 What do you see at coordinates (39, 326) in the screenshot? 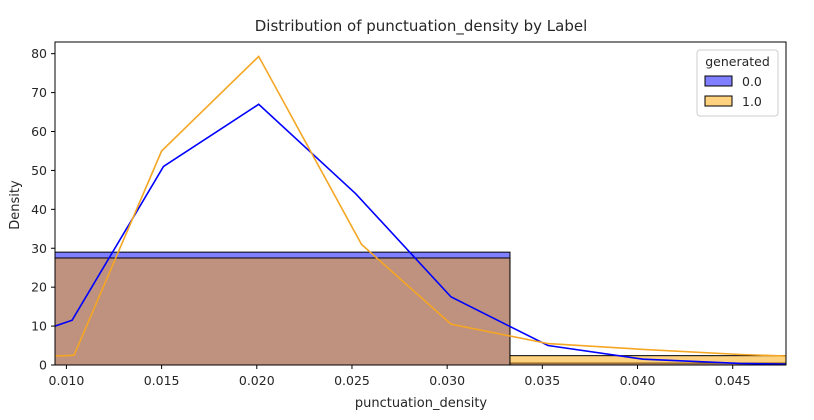
I see `y-tick-label: 10` at bounding box center [39, 326].